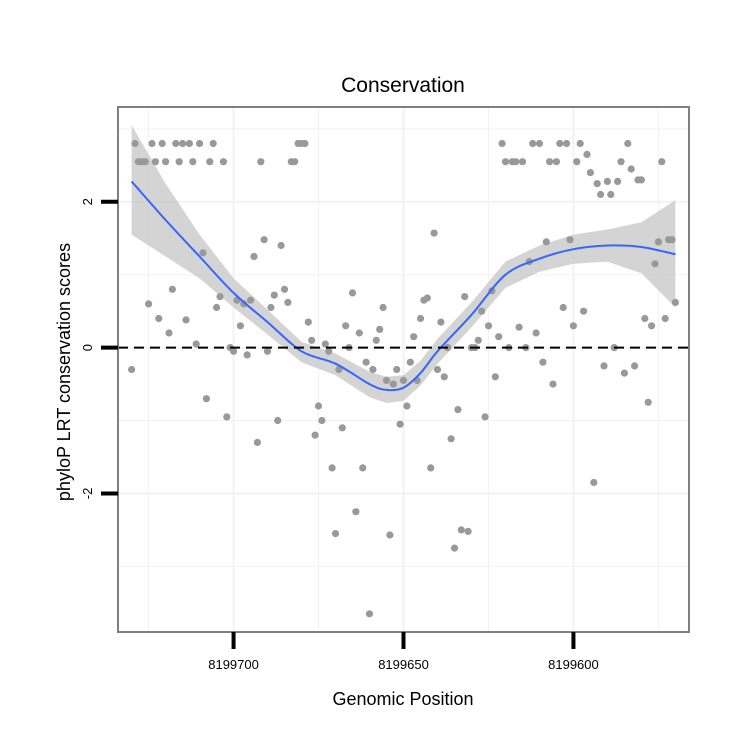 This screenshot has height=750, width=750. Describe the element at coordinates (233, 664) in the screenshot. I see `x-tick-label: 8199700` at that location.